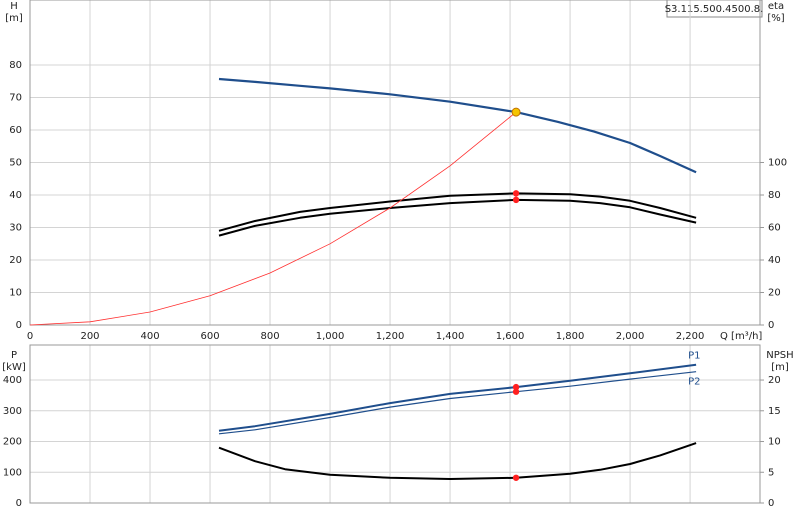 This screenshot has height=520, width=800. I want to click on model-box, so click(714, 9).